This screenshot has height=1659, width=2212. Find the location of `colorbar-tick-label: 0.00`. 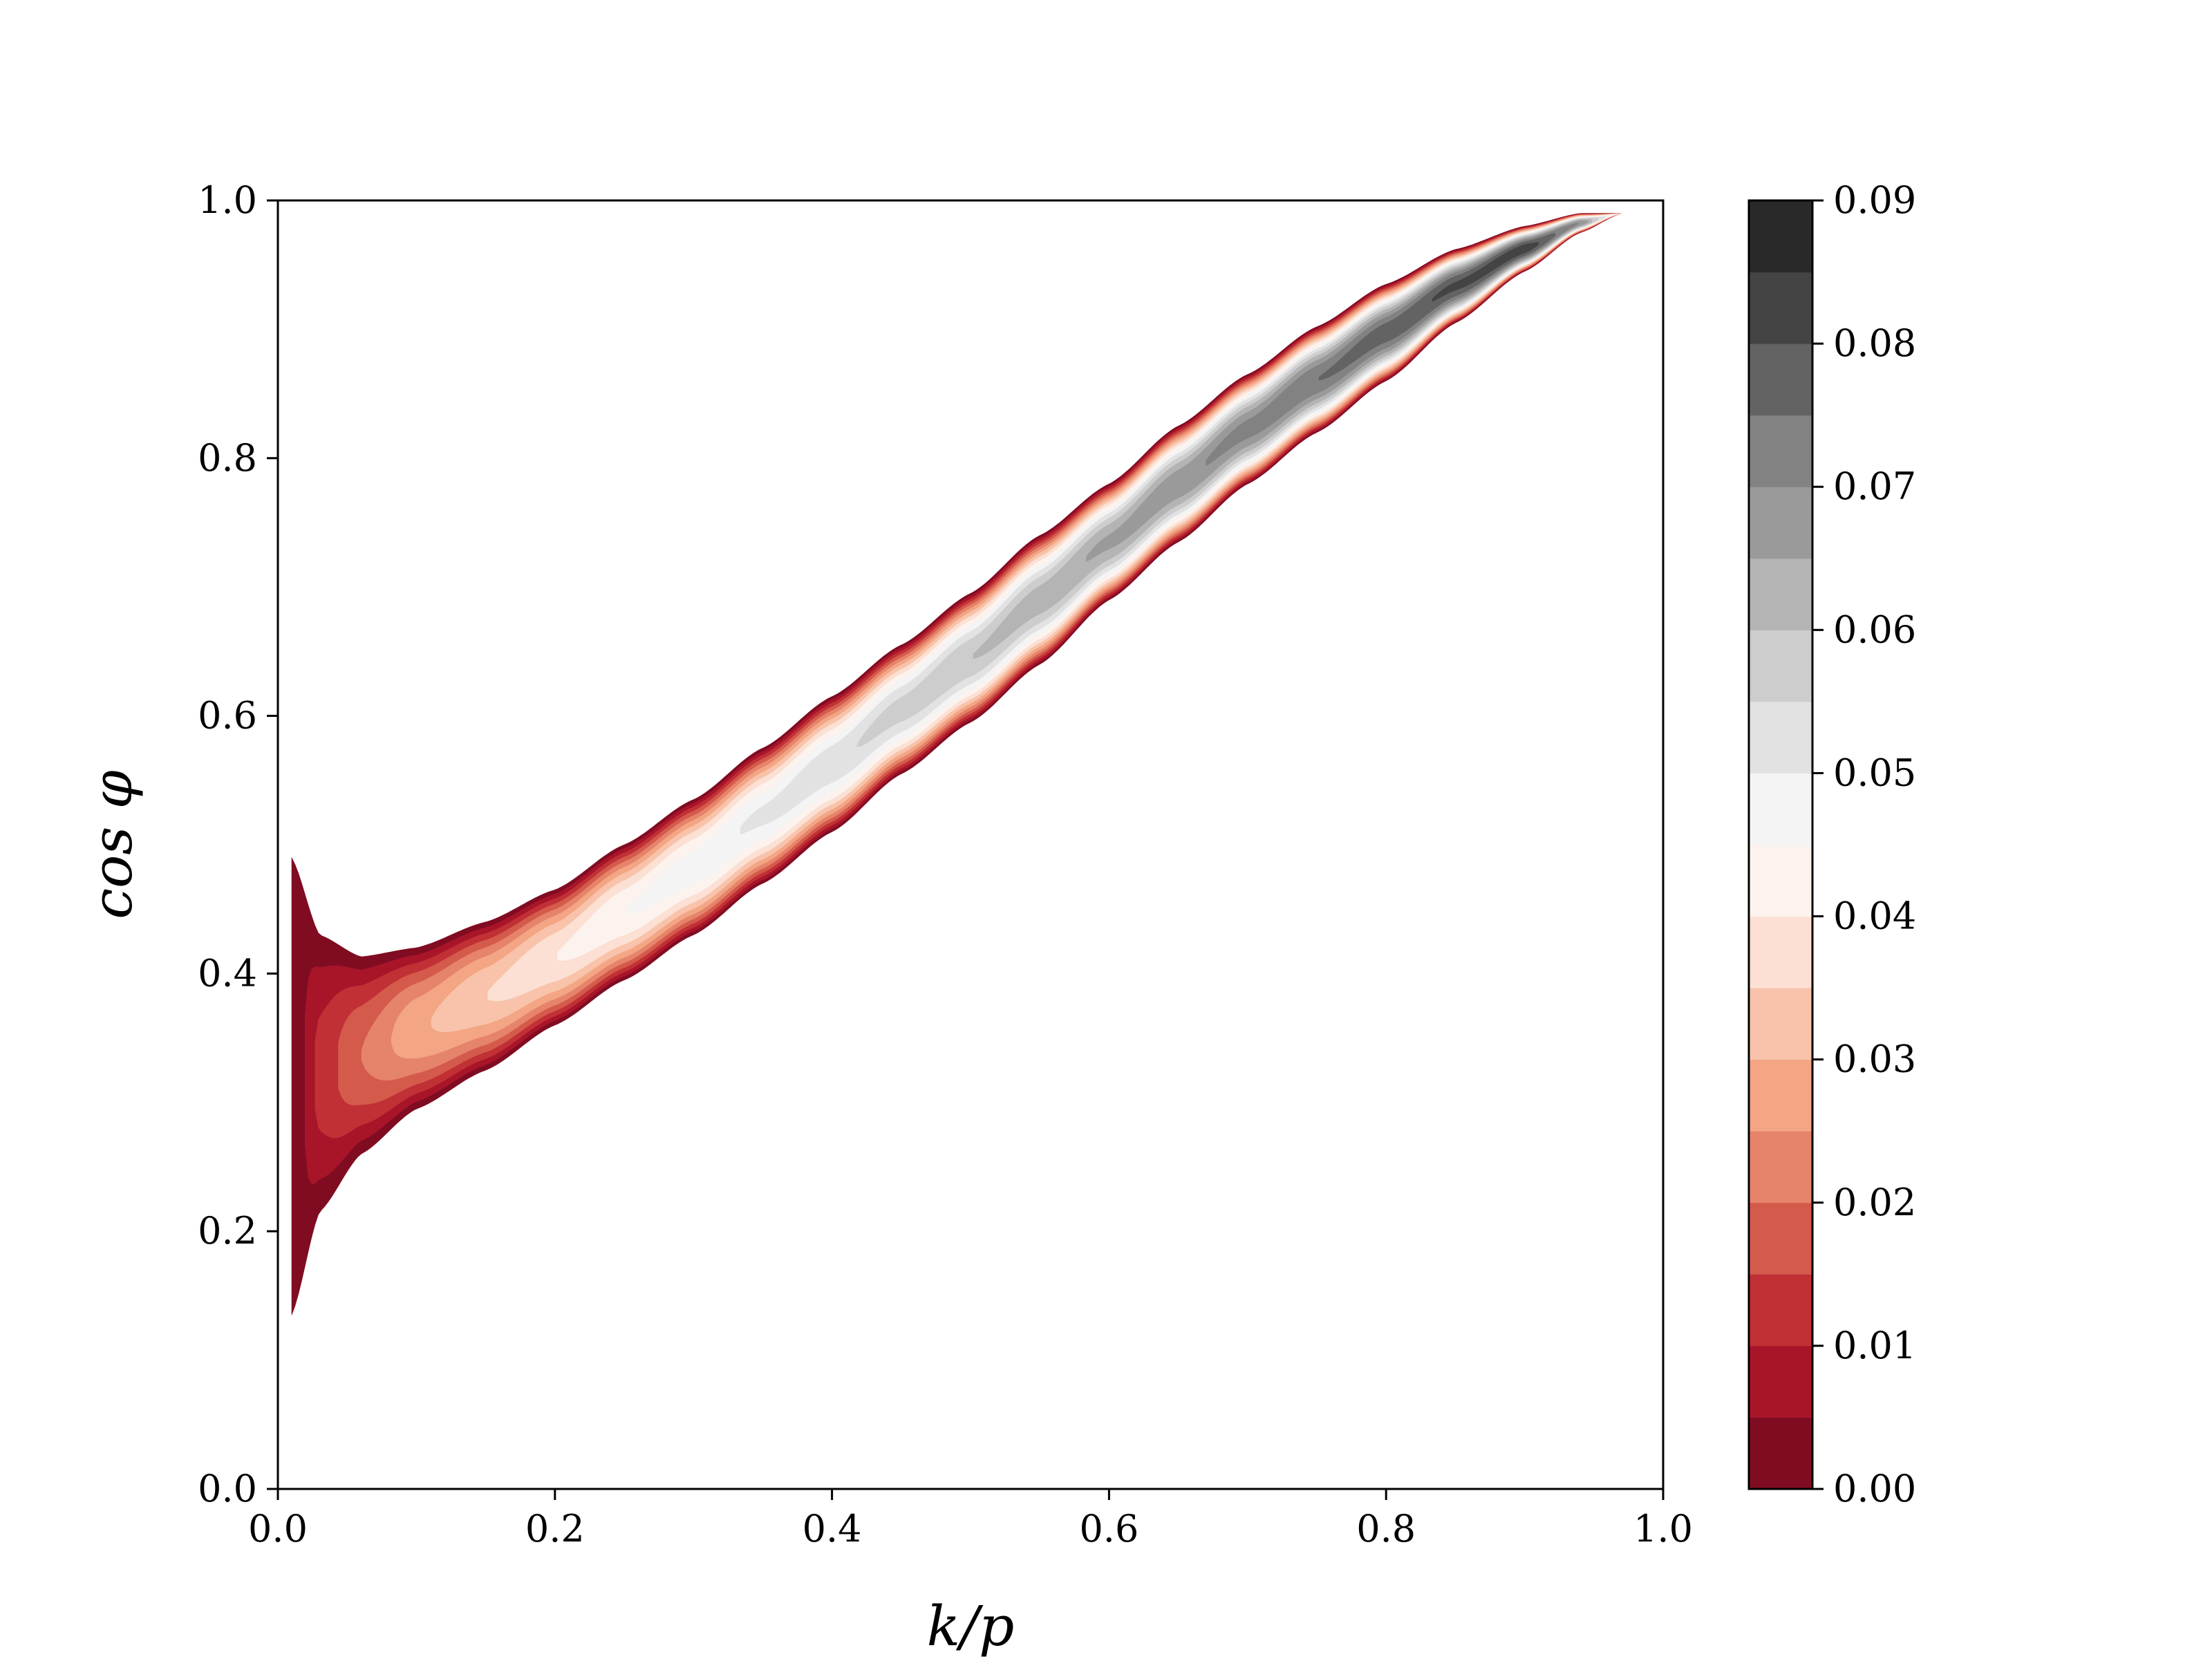

colorbar-tick-label: 0.00 is located at coordinates (1874, 1488).